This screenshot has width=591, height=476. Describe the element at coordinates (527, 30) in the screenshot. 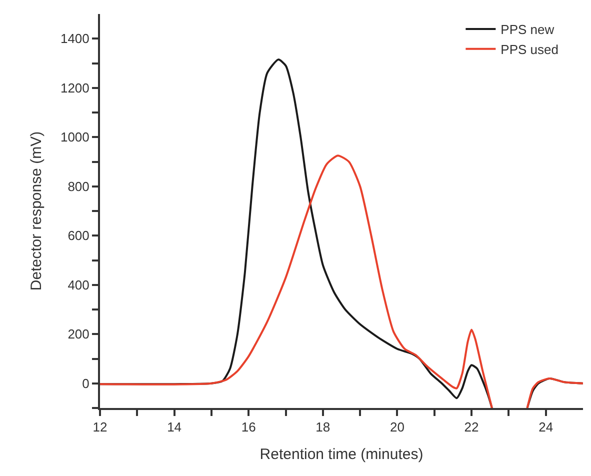

I see `legend-label: PPS new` at that location.